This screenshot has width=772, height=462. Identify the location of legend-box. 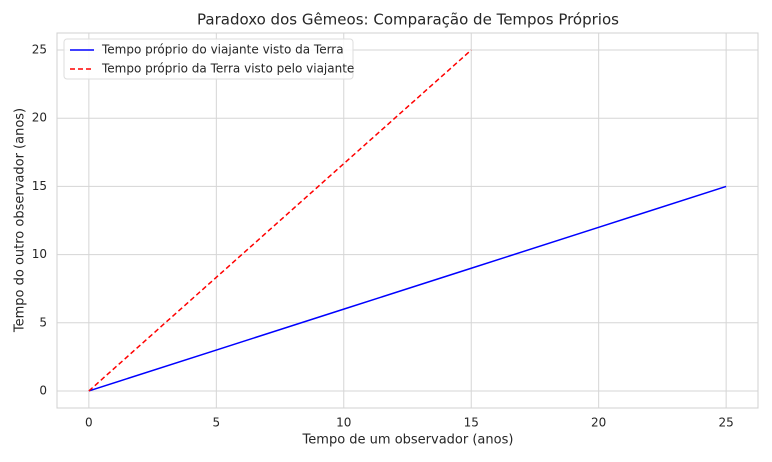
(208, 59).